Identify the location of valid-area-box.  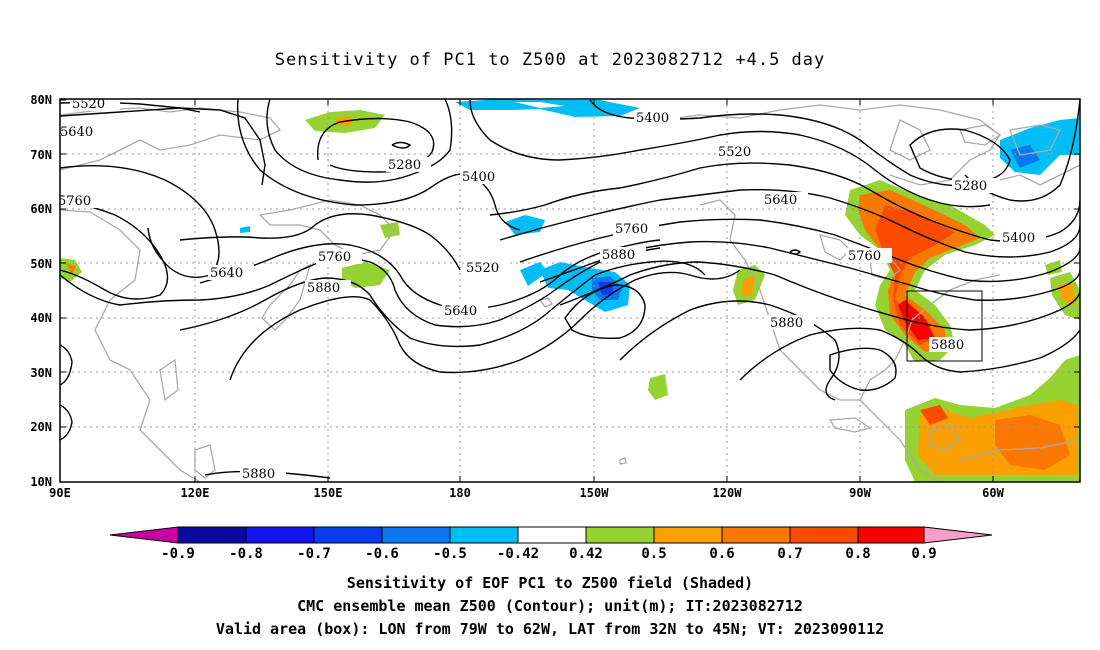
(944, 326).